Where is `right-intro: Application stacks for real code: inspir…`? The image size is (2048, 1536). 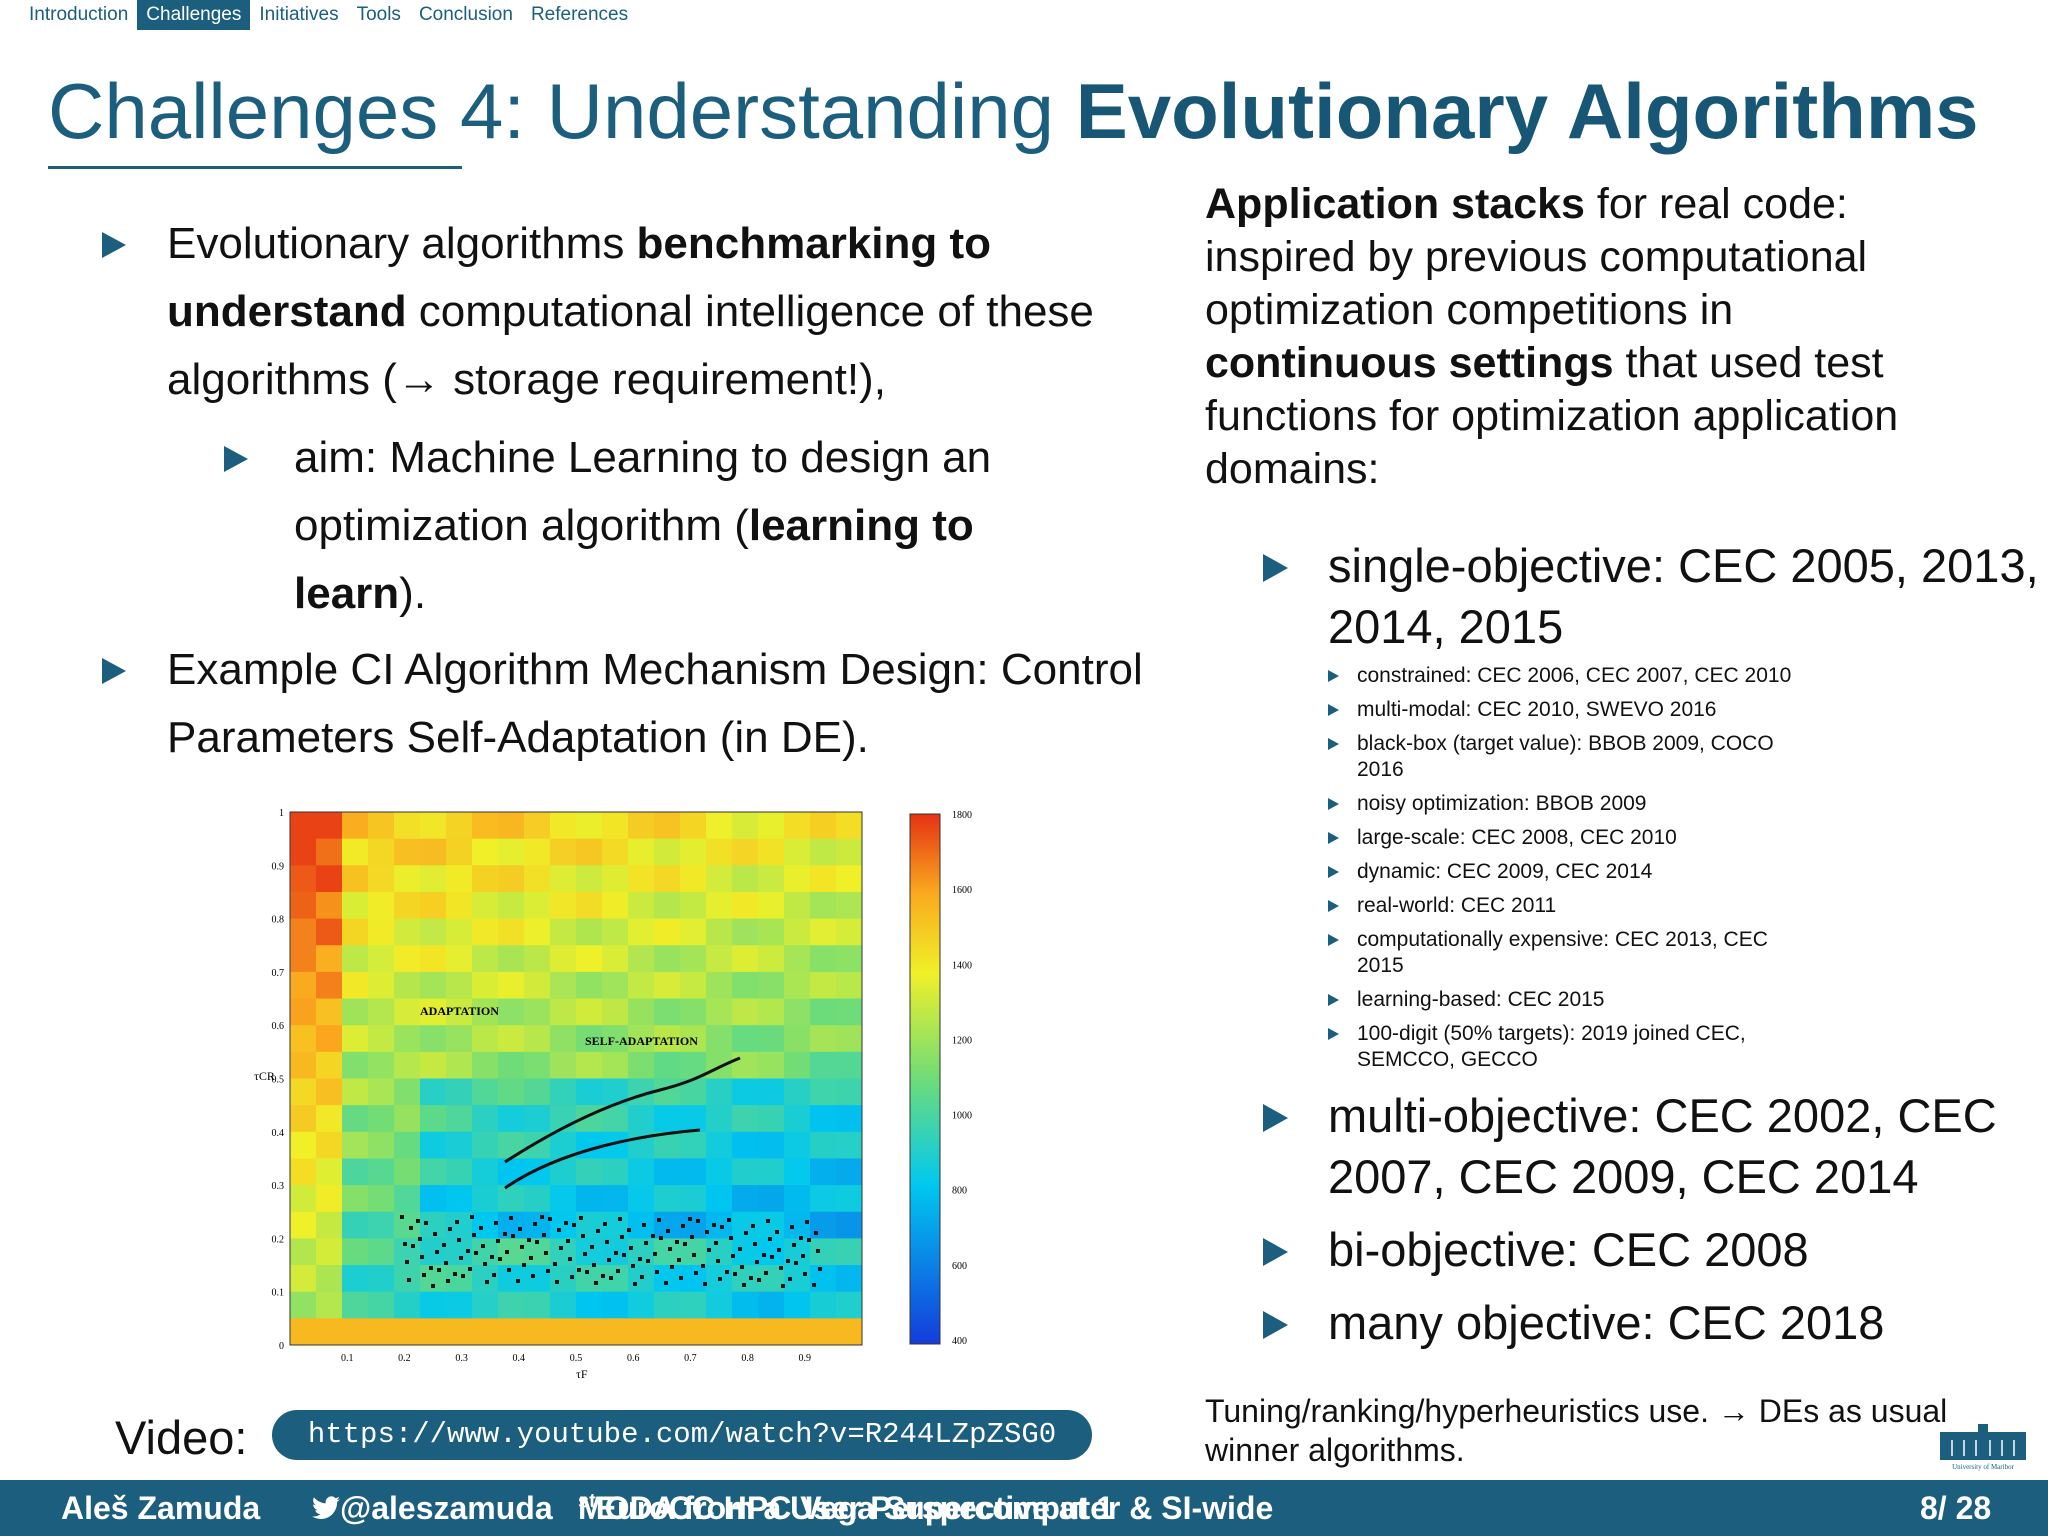
right-intro: Application stacks for real code: inspir… is located at coordinates (1585, 337).